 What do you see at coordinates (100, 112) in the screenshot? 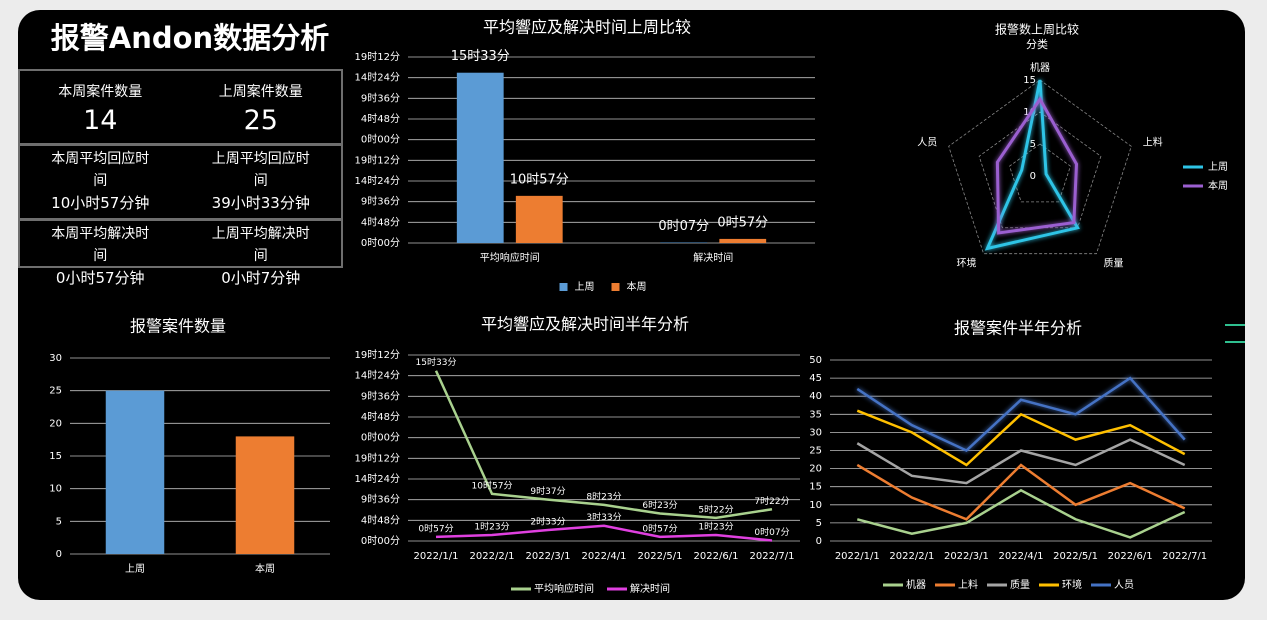
I see `stats-cell: 本周案件数量 14` at bounding box center [100, 112].